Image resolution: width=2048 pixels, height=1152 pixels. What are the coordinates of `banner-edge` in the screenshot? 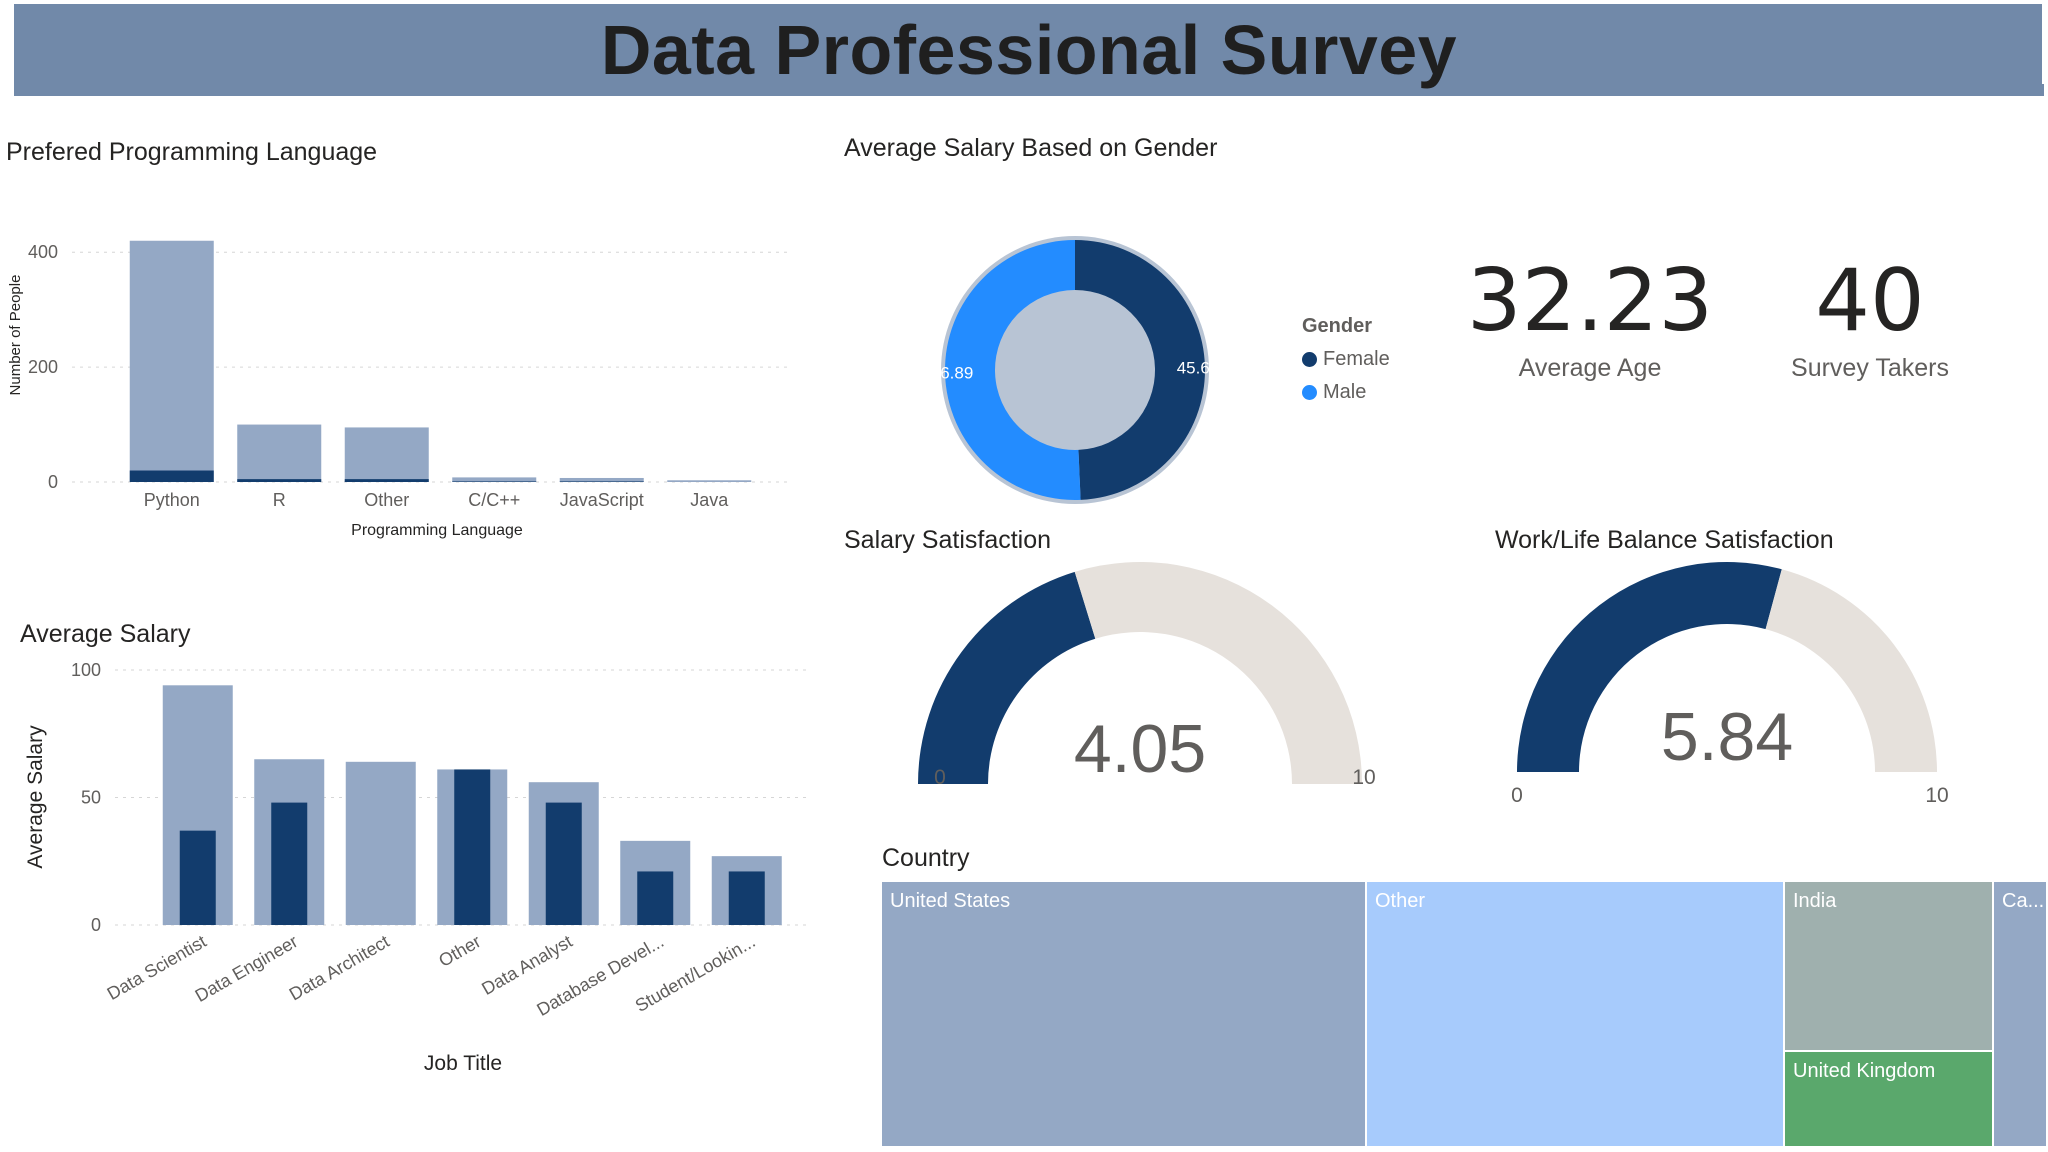 It's located at (2045, 44).